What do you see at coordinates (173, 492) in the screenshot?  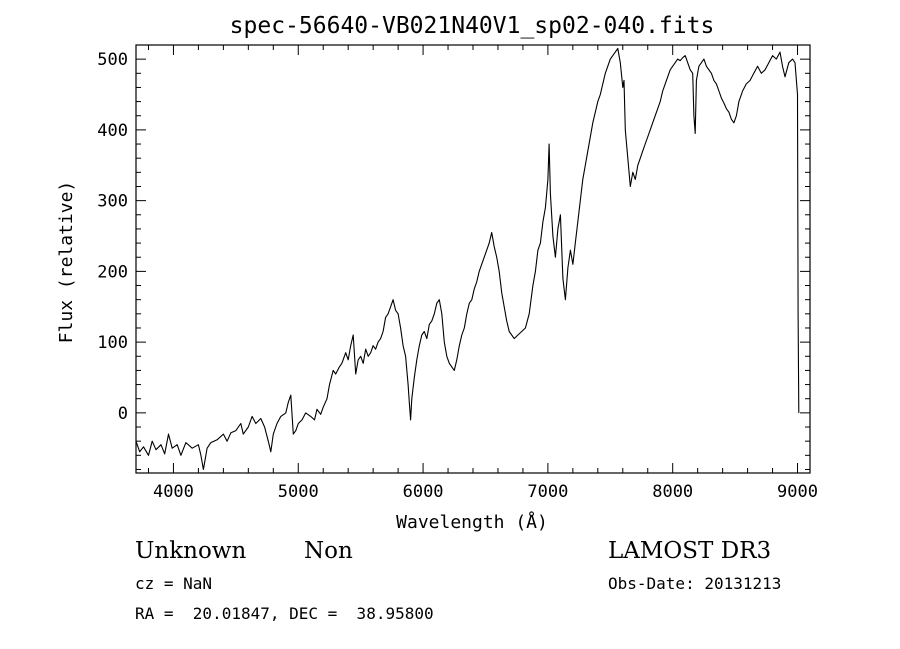 I see `x-tick-label: 4000` at bounding box center [173, 492].